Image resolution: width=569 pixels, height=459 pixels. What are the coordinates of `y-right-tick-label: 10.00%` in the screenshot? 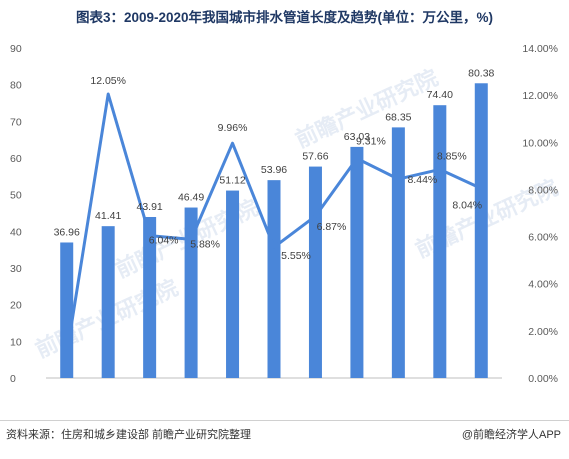 It's located at (540, 143).